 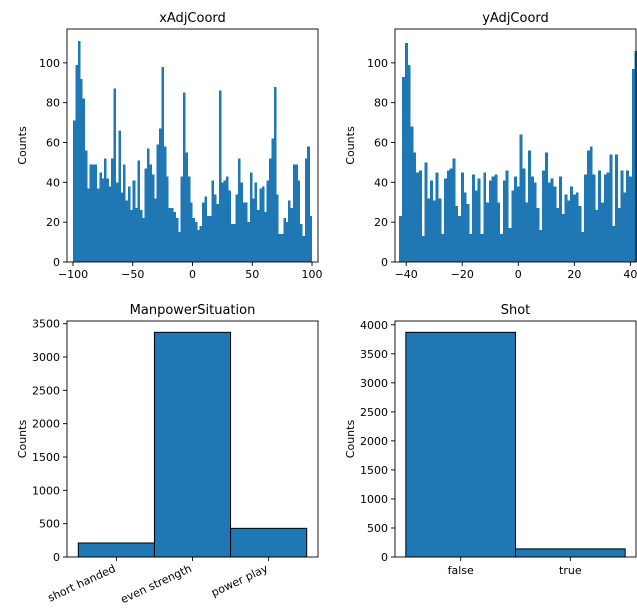 What do you see at coordinates (269, 542) in the screenshot?
I see `bar-power-play` at bounding box center [269, 542].